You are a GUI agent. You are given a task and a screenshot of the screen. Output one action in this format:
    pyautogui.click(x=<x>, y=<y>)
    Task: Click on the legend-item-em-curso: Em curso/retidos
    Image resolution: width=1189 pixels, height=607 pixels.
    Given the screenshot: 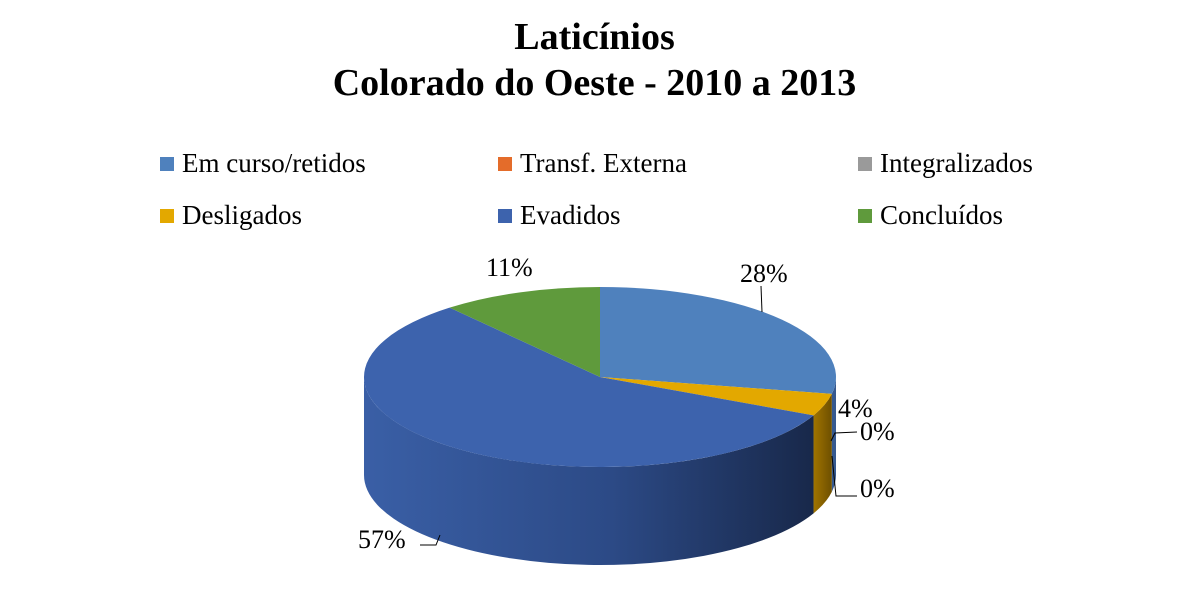 What is the action you would take?
    pyautogui.click(x=263, y=163)
    